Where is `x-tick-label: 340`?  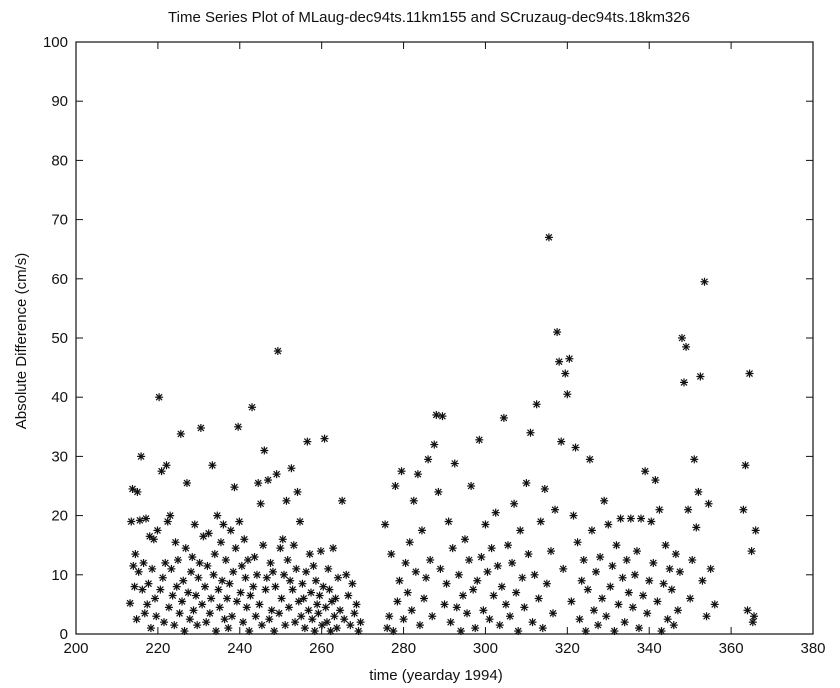
x-tick-label: 340 is located at coordinates (649, 648).